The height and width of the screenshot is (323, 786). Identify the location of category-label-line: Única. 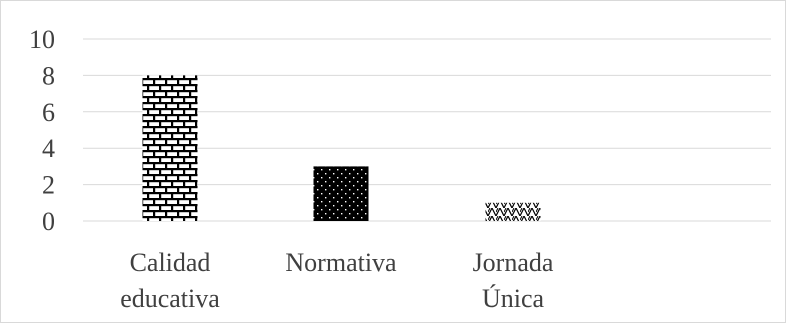
(513, 298).